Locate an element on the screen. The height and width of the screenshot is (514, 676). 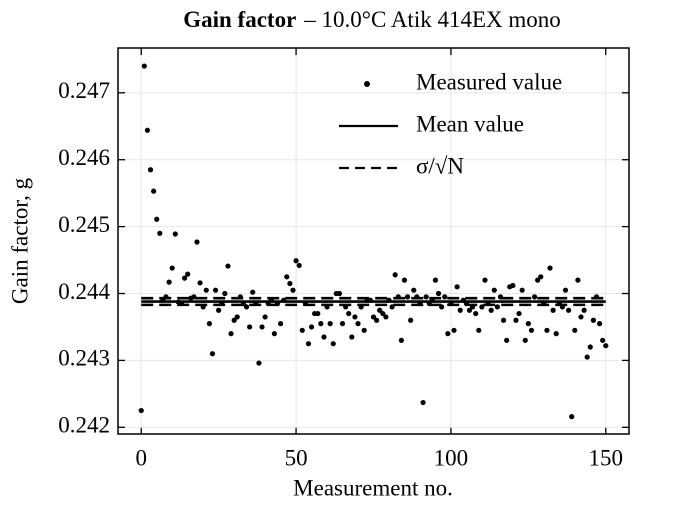
chart-title-rest: – 10.0°C Atik 414EX mono is located at coordinates (431, 19).